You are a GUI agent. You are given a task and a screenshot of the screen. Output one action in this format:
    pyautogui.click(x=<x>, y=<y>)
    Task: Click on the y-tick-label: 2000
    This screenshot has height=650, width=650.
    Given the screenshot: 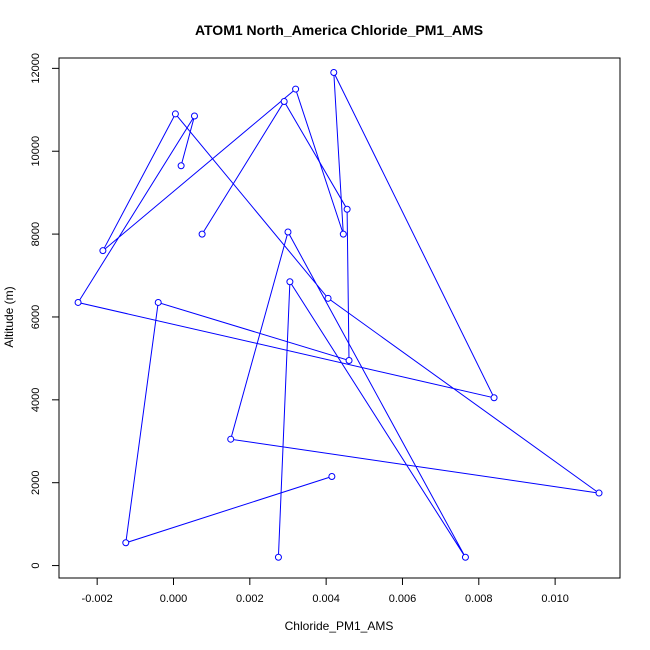 What is the action you would take?
    pyautogui.click(x=36, y=482)
    